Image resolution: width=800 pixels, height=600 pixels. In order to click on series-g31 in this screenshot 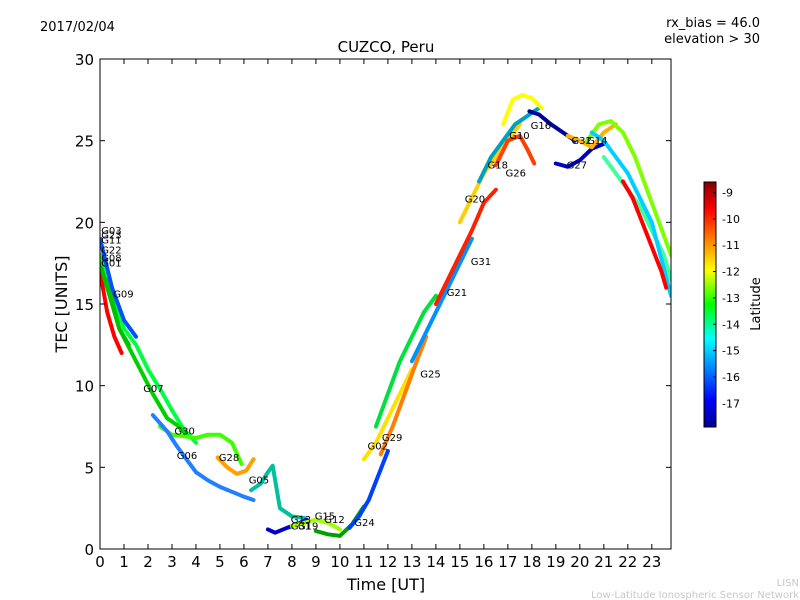, I will do `click(465, 246)`.